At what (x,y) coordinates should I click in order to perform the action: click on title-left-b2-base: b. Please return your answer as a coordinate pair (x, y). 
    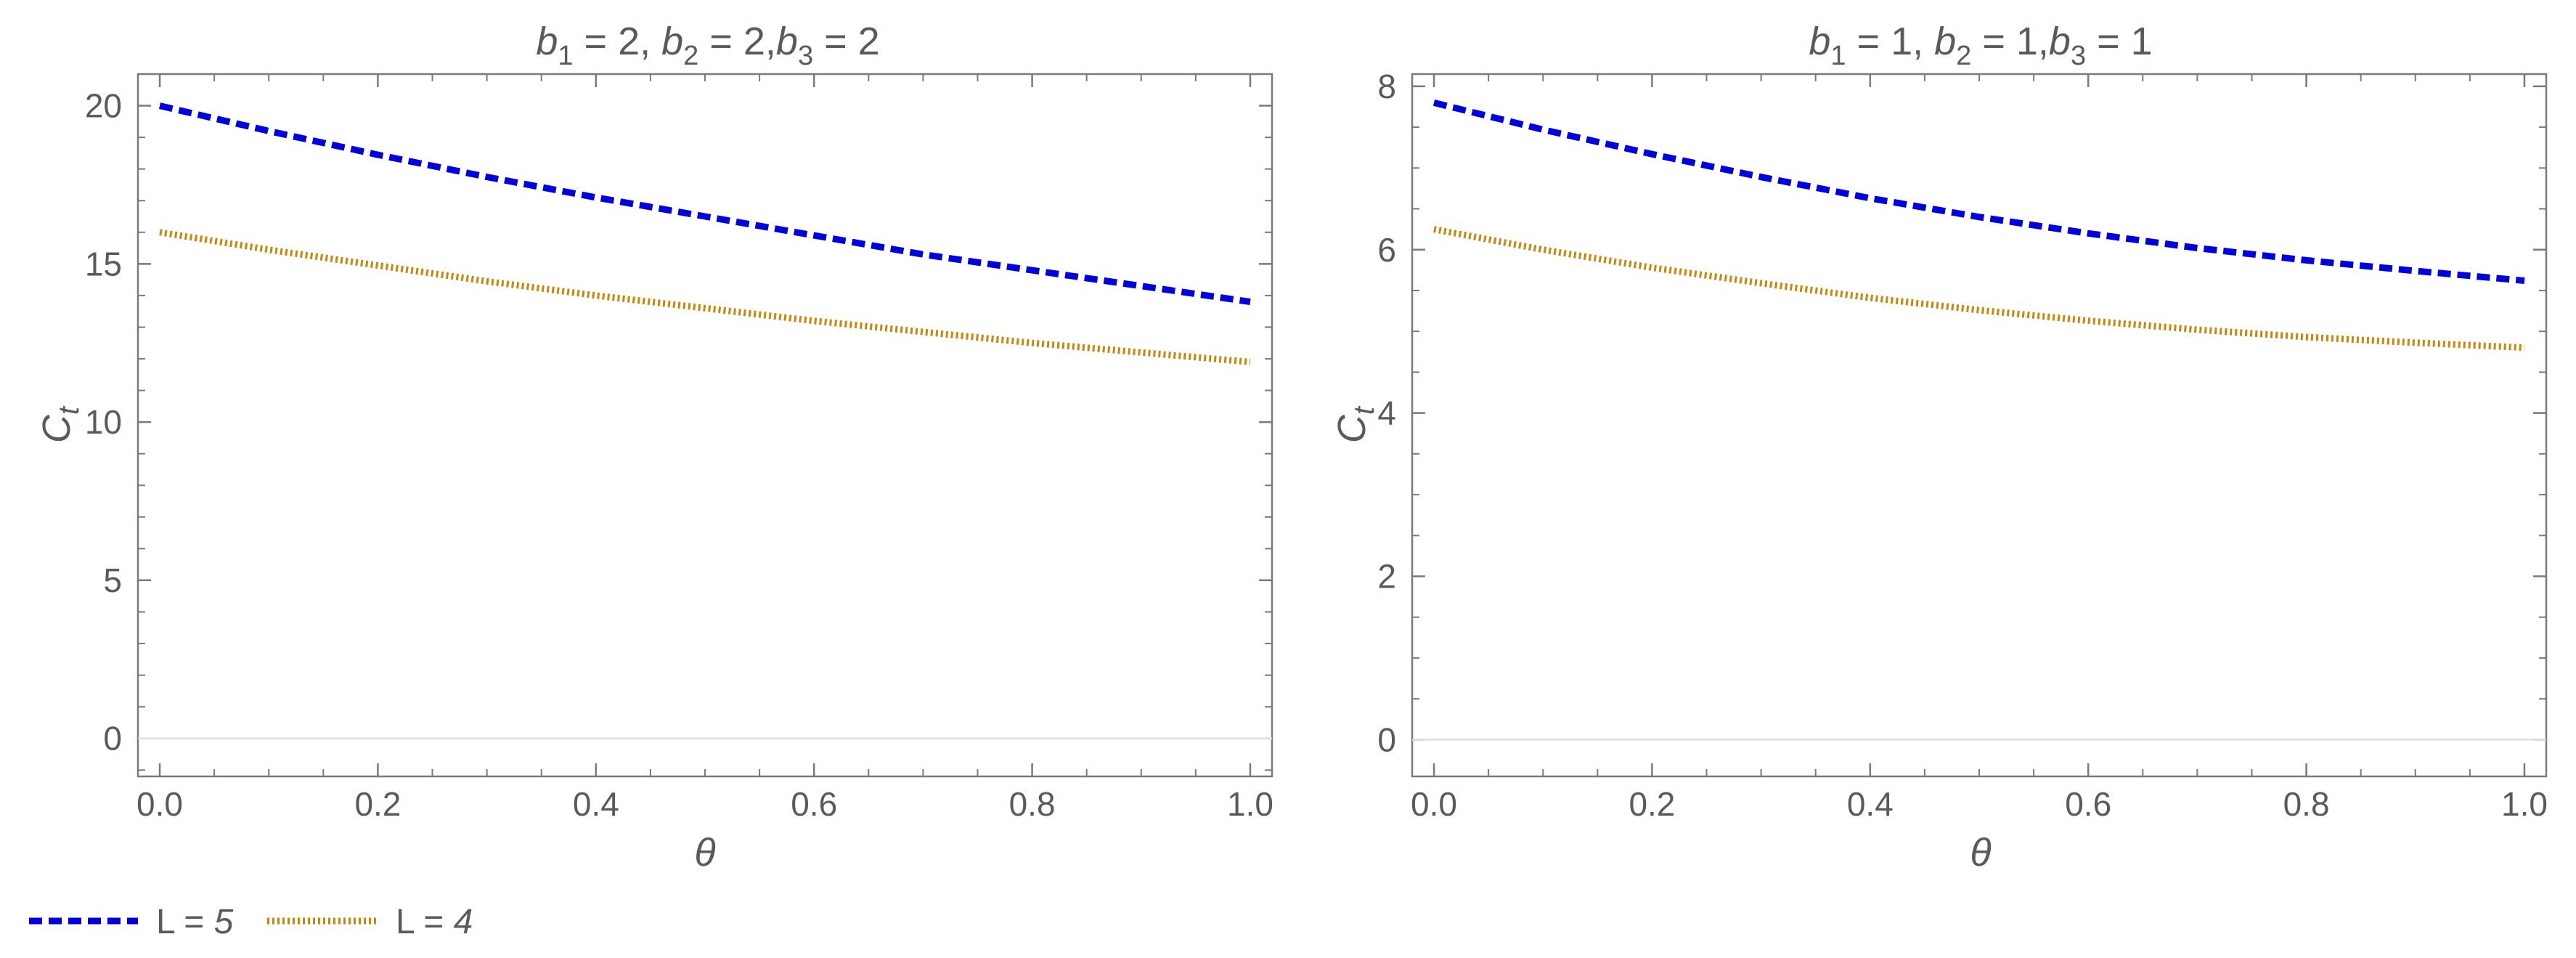
    Looking at the image, I should click on (672, 41).